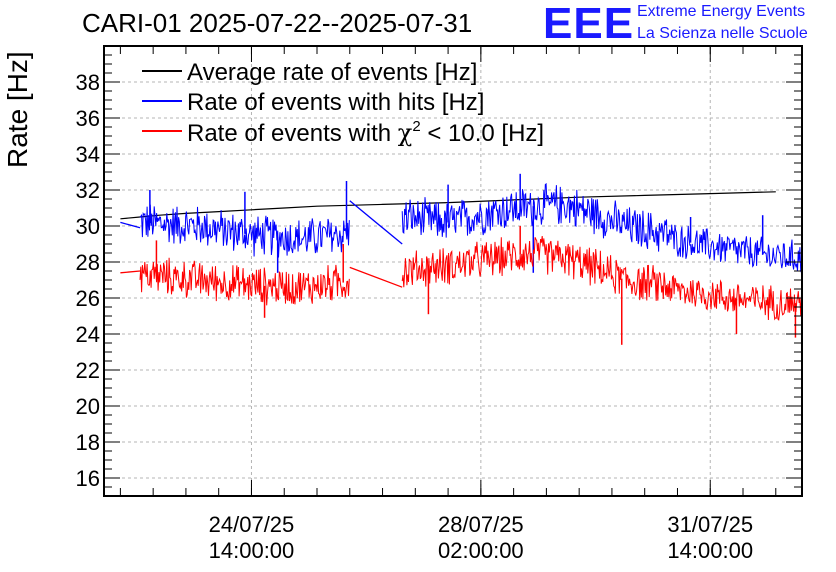 This screenshot has width=836, height=572. I want to click on x-tick-label-date: 28/07/25, so click(481, 524).